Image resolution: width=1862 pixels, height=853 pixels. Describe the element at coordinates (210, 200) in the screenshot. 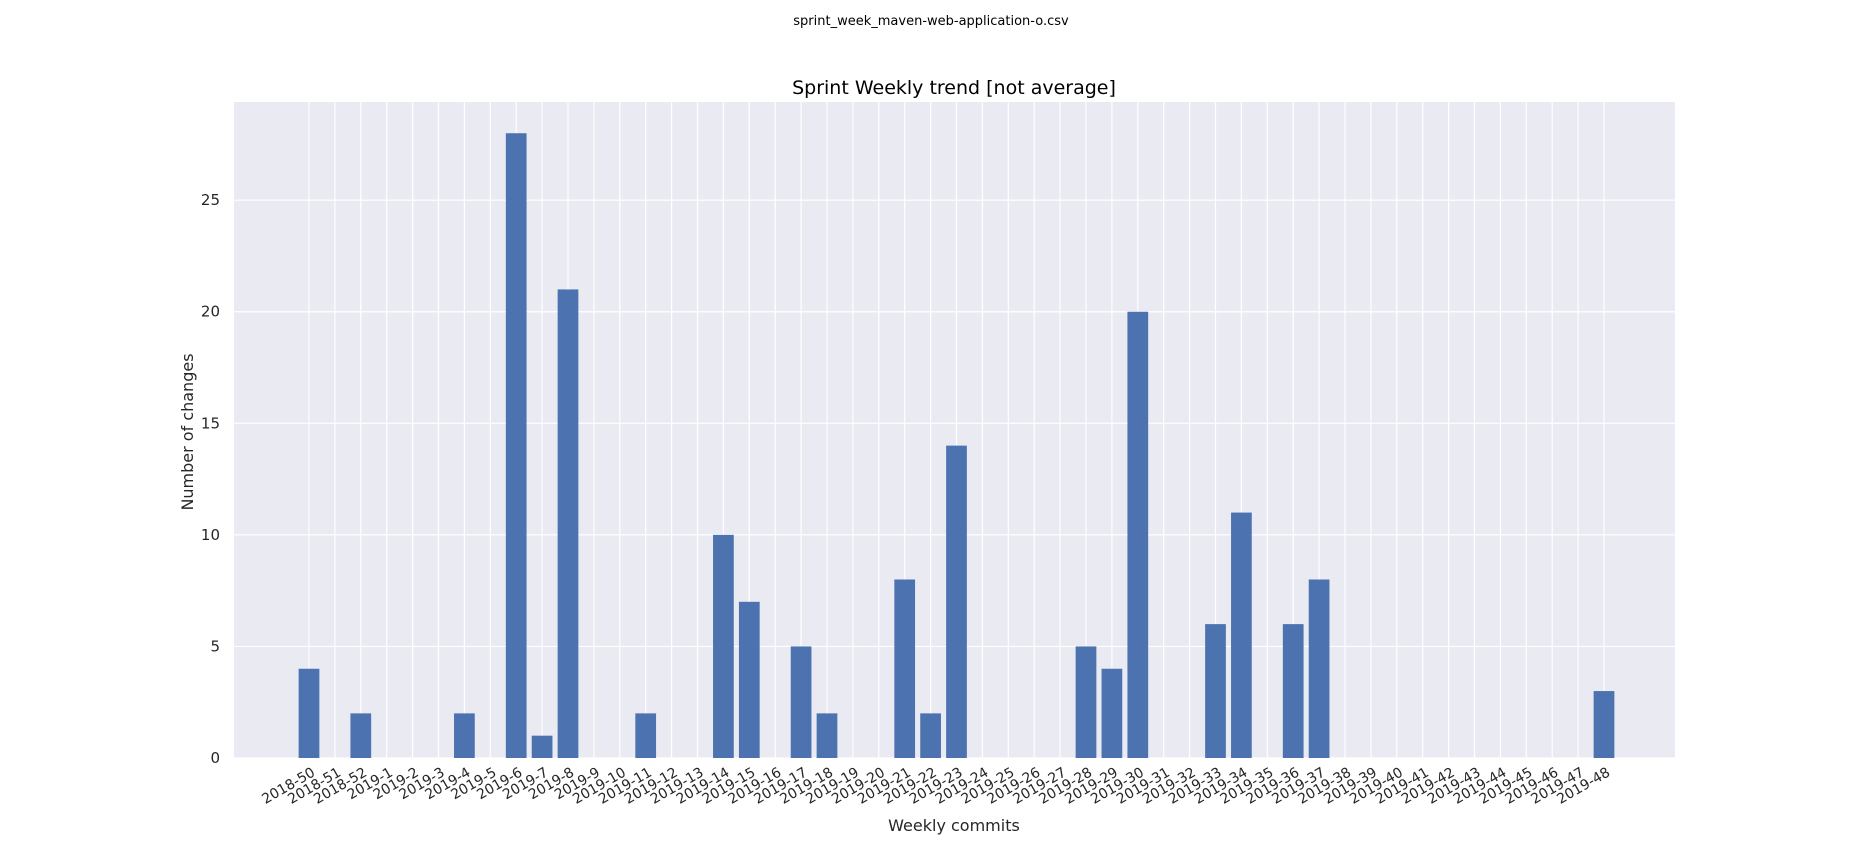

I see `y-tick-label: 25` at that location.